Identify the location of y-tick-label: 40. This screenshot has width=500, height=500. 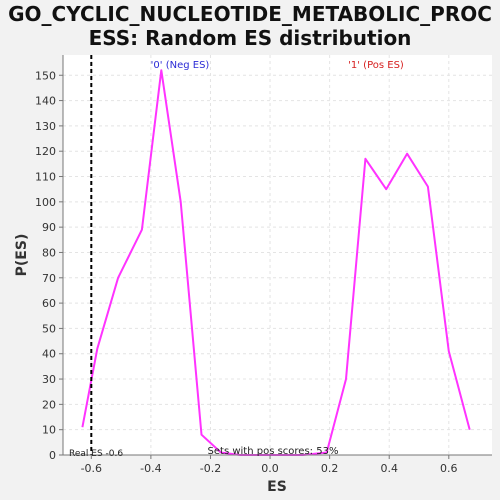
(49, 354).